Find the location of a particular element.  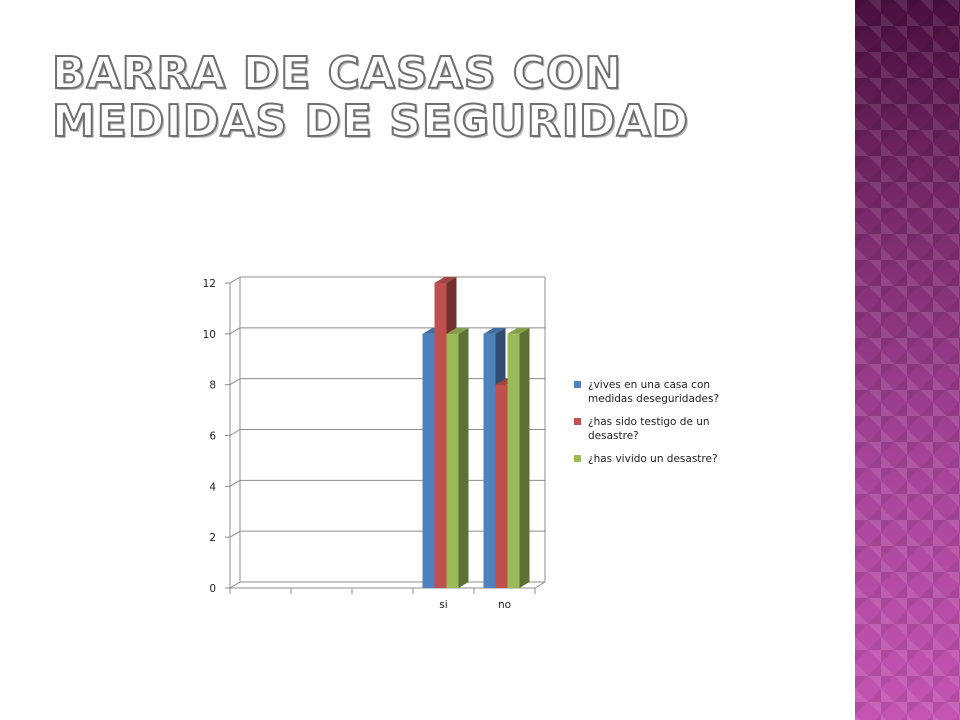

y-tick-label: 6 is located at coordinates (212, 437).